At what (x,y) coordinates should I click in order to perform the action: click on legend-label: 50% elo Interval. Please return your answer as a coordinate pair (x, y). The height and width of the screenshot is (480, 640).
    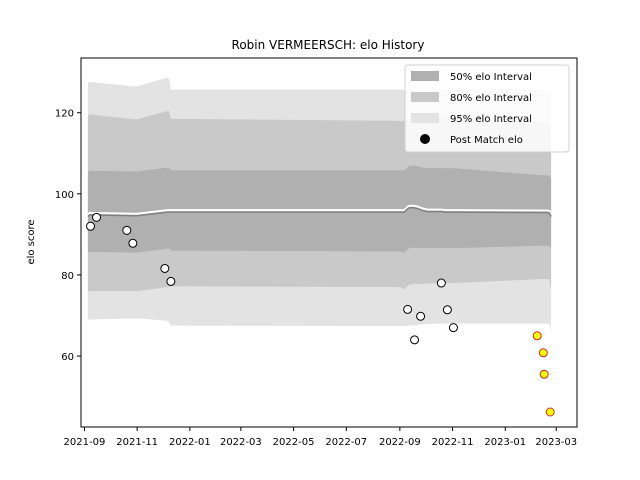
    Looking at the image, I should click on (491, 77).